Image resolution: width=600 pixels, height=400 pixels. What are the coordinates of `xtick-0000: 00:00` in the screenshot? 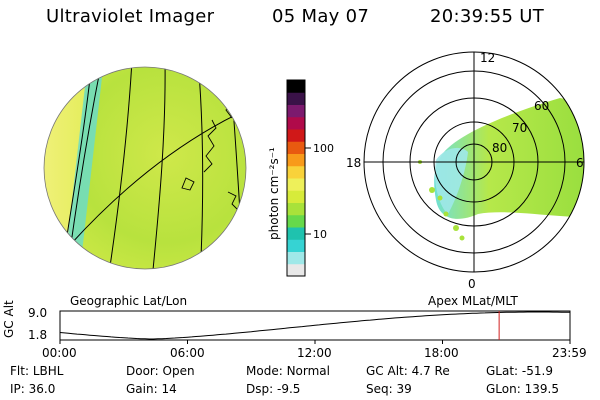 It's located at (59, 353).